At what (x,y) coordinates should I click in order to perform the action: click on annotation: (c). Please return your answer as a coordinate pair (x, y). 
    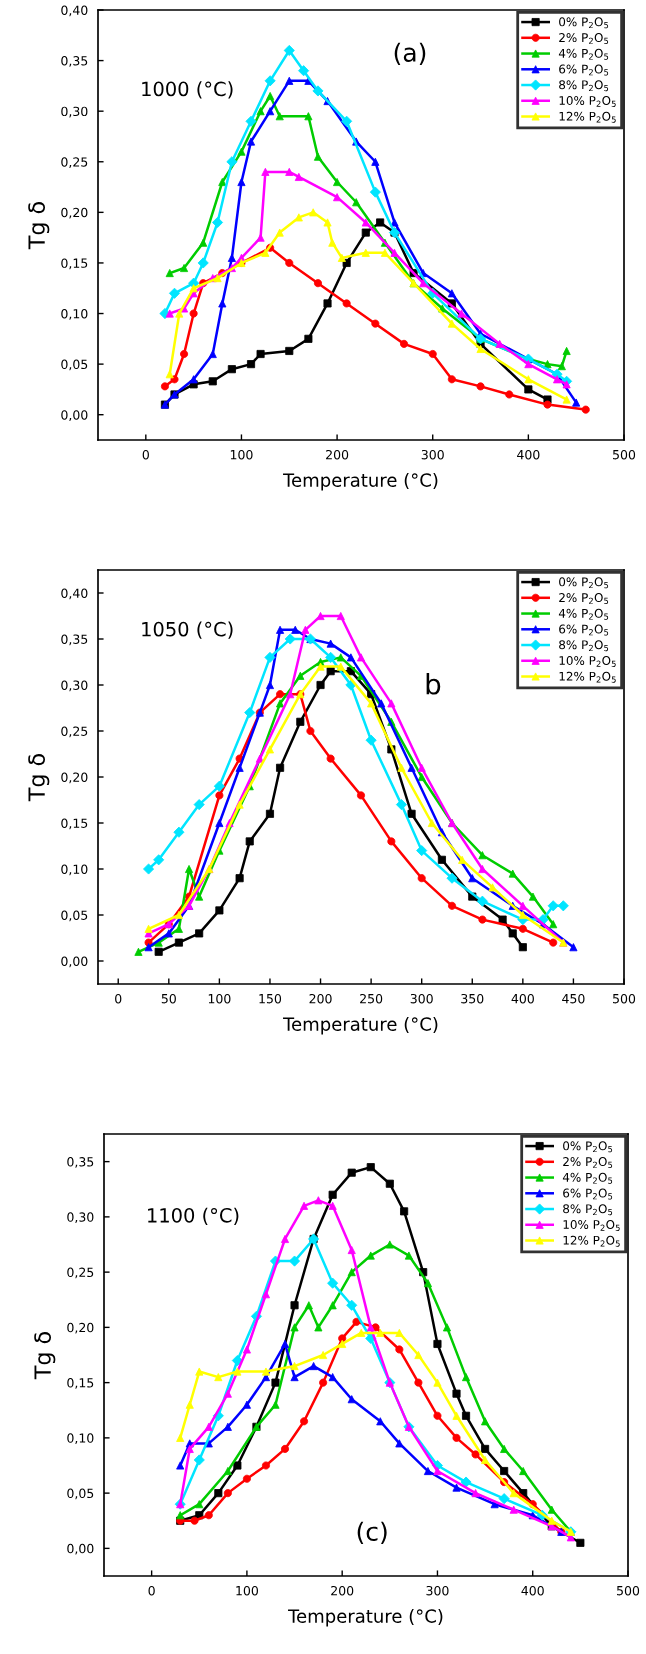
    Looking at the image, I should click on (372, 1532).